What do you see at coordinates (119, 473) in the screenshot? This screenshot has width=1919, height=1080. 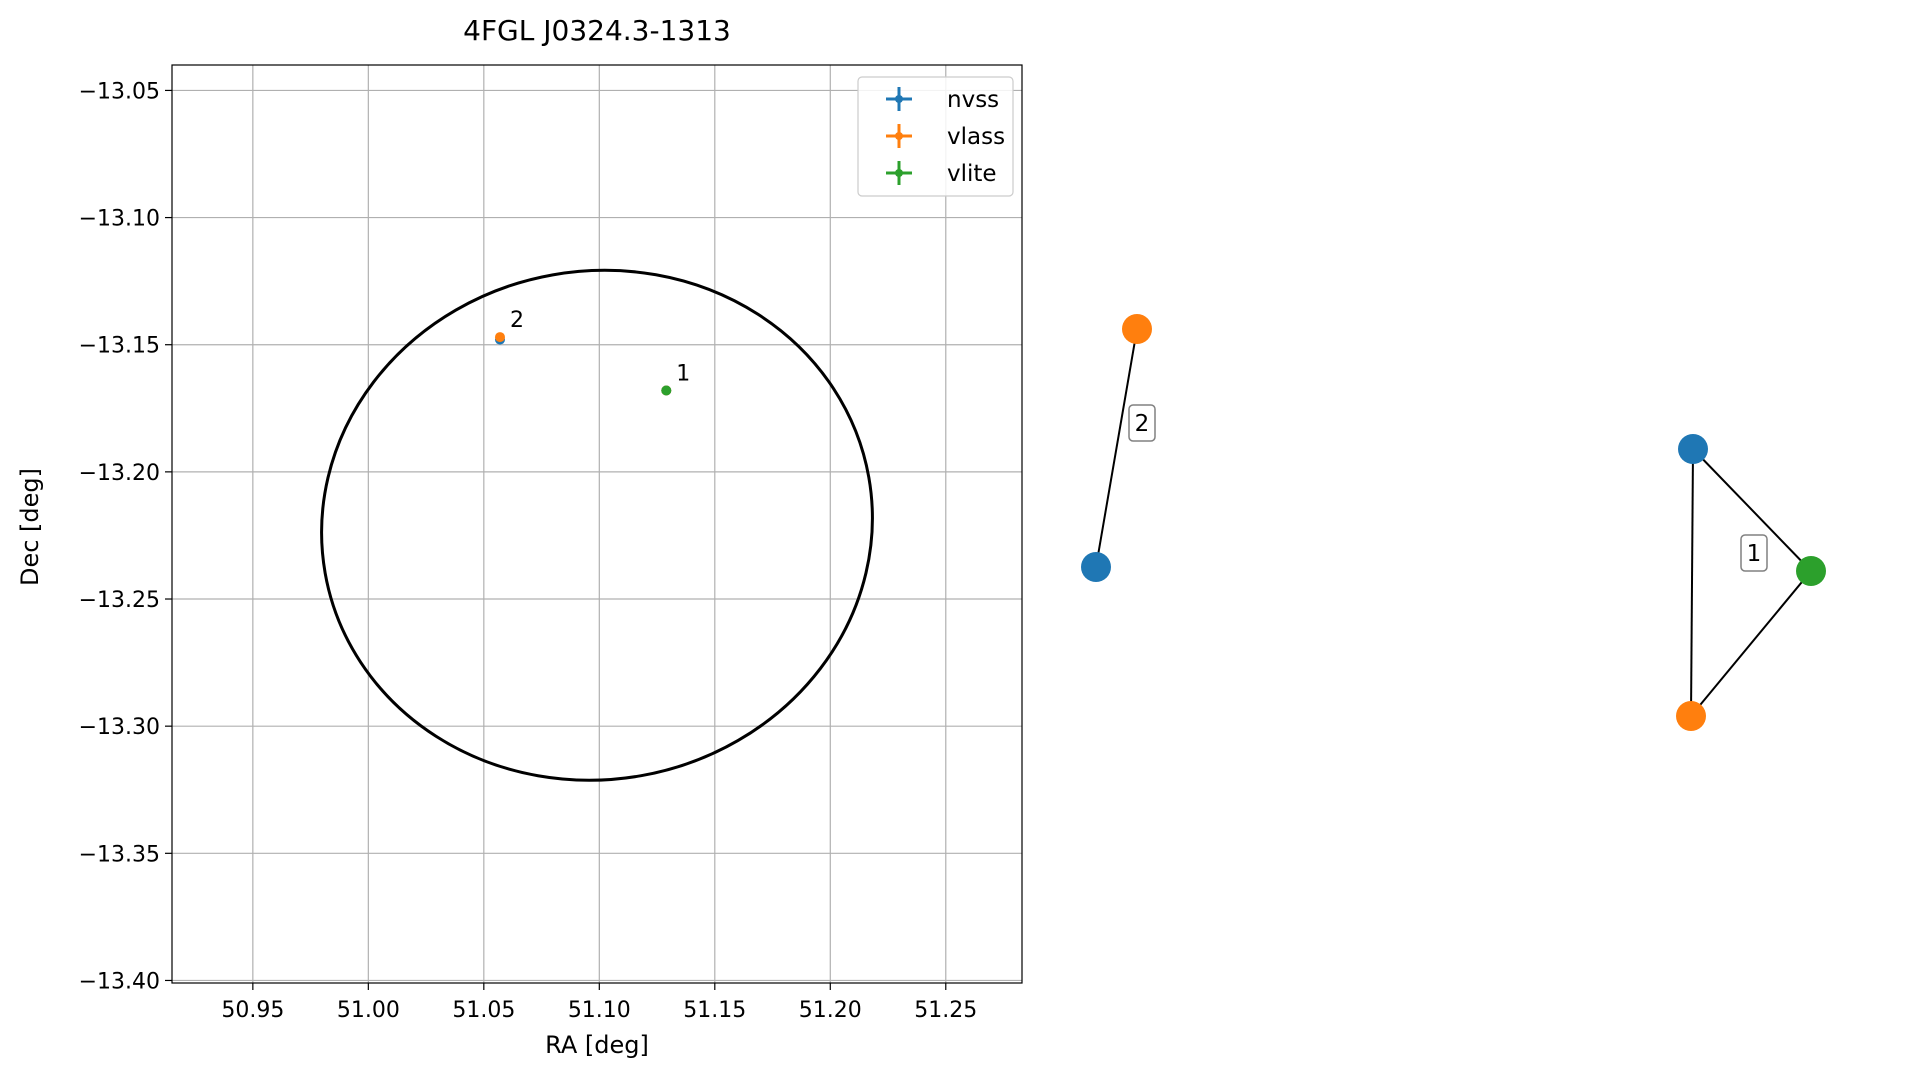 I see `y-tick-label: −13.20` at bounding box center [119, 473].